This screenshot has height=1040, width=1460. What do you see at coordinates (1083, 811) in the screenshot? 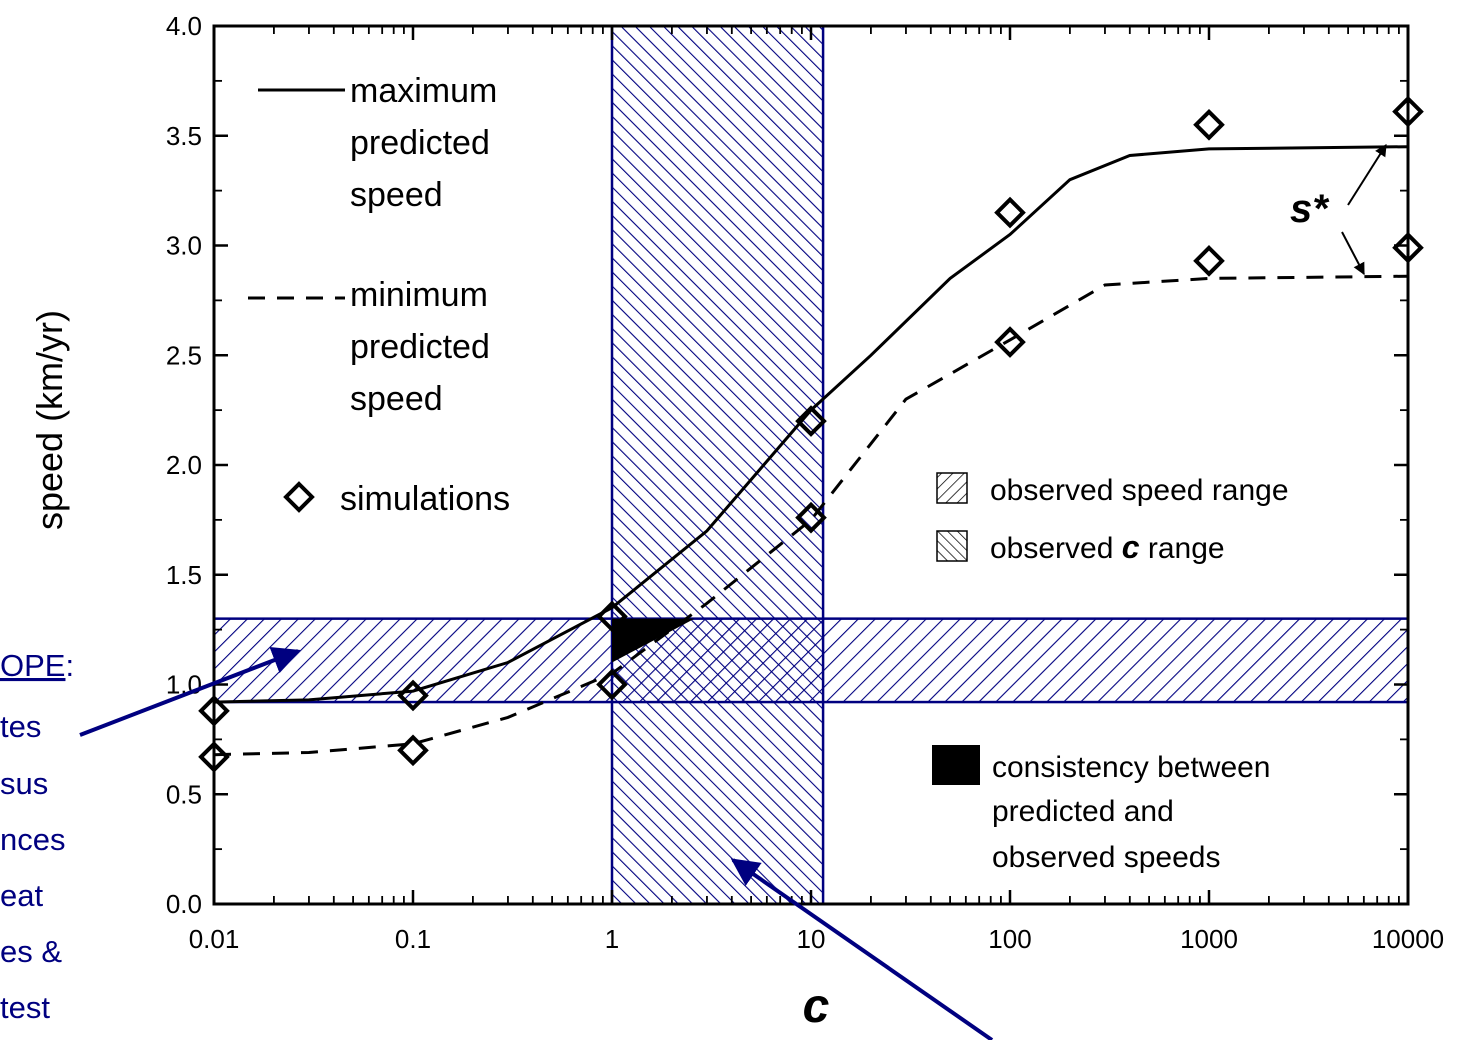
I see `legend-consistency-label-2: predicted and` at bounding box center [1083, 811].